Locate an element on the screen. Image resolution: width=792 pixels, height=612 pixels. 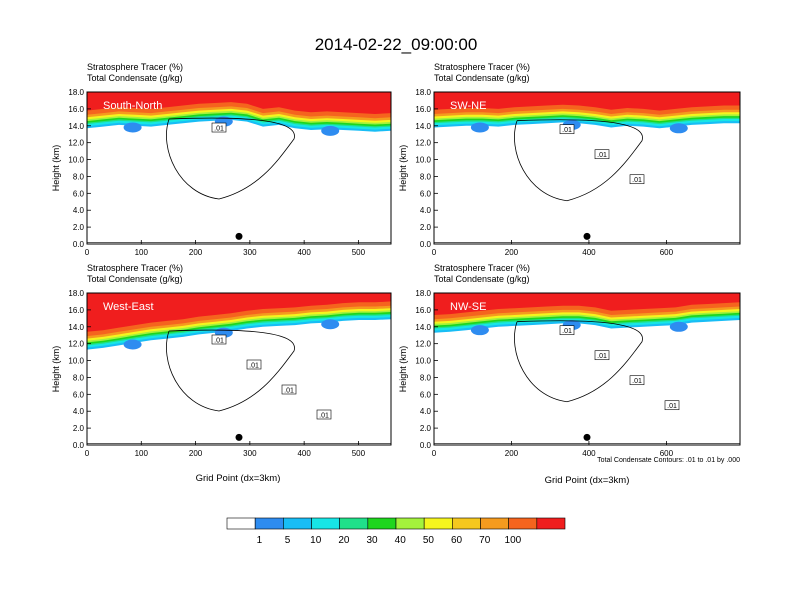
x-tick-label: 100 is located at coordinates (142, 453).